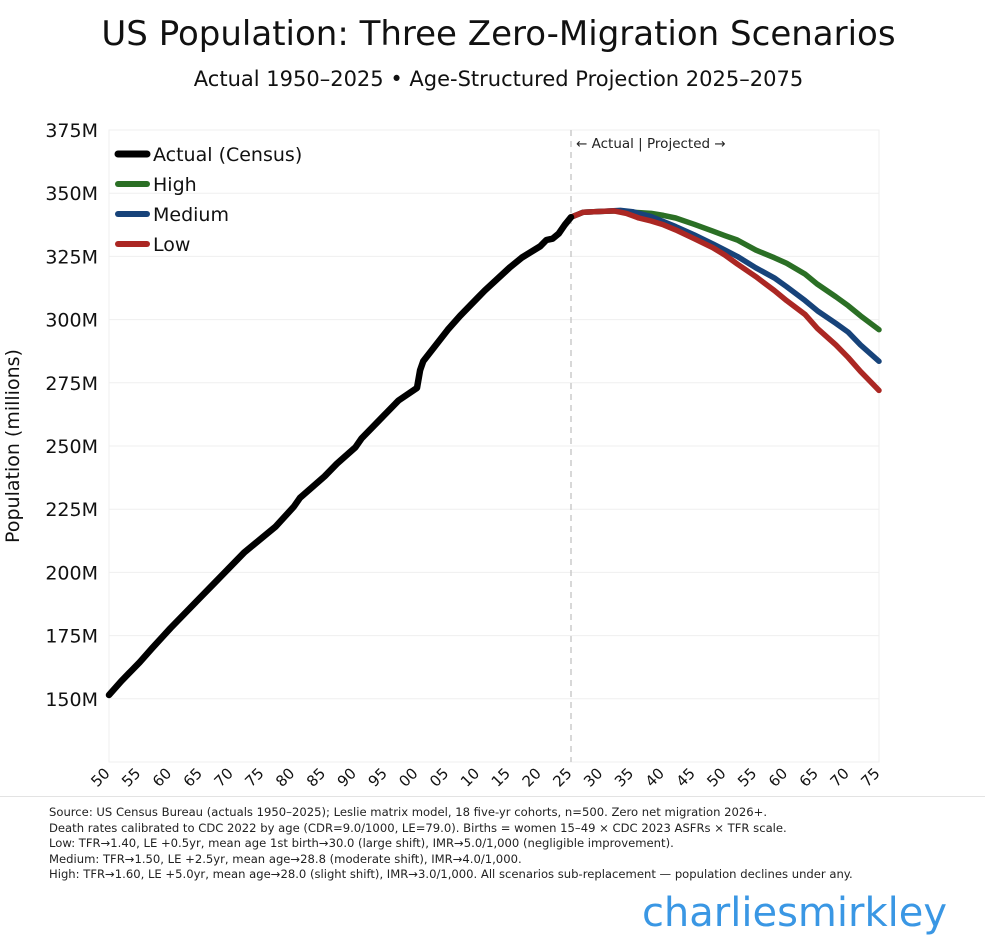 This screenshot has height=939, width=985. What do you see at coordinates (725, 270) in the screenshot?
I see `series-line-high` at bounding box center [725, 270].